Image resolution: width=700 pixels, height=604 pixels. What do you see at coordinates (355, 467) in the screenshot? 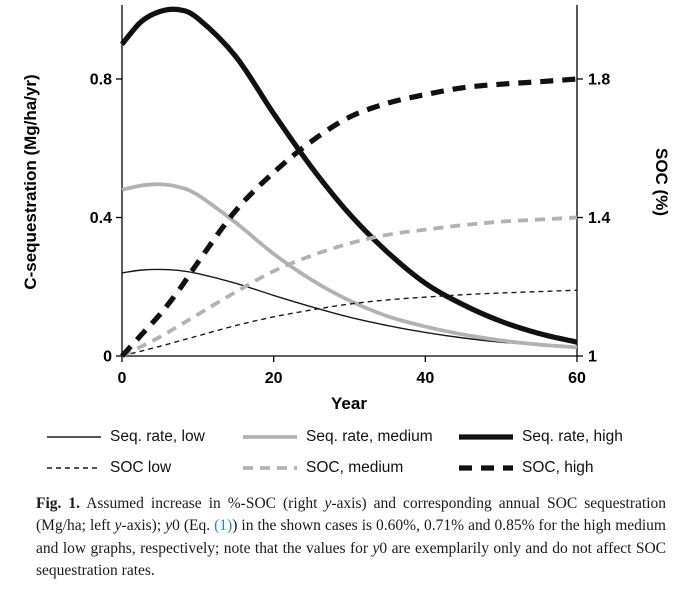
I see `legend-label: SOC, medium` at bounding box center [355, 467].